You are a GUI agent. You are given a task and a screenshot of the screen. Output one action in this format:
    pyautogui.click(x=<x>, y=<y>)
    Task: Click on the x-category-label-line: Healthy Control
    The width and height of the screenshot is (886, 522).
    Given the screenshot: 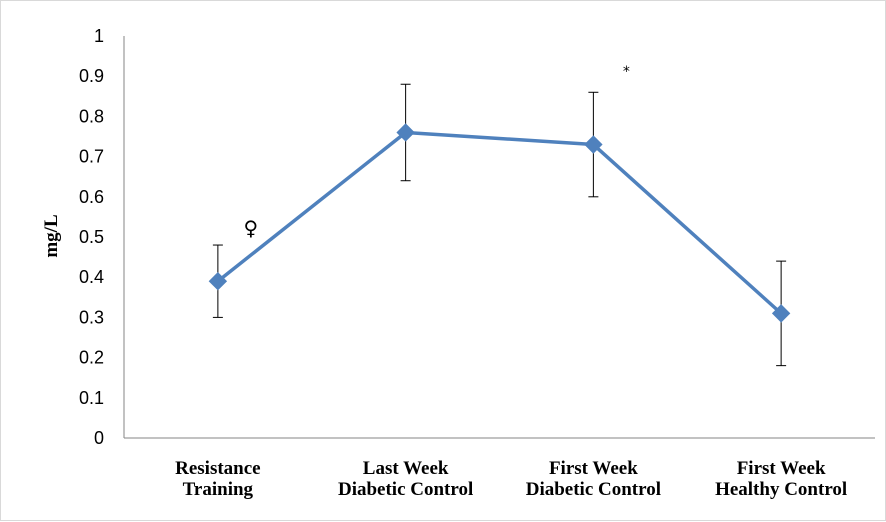 What is the action you would take?
    pyautogui.click(x=781, y=489)
    